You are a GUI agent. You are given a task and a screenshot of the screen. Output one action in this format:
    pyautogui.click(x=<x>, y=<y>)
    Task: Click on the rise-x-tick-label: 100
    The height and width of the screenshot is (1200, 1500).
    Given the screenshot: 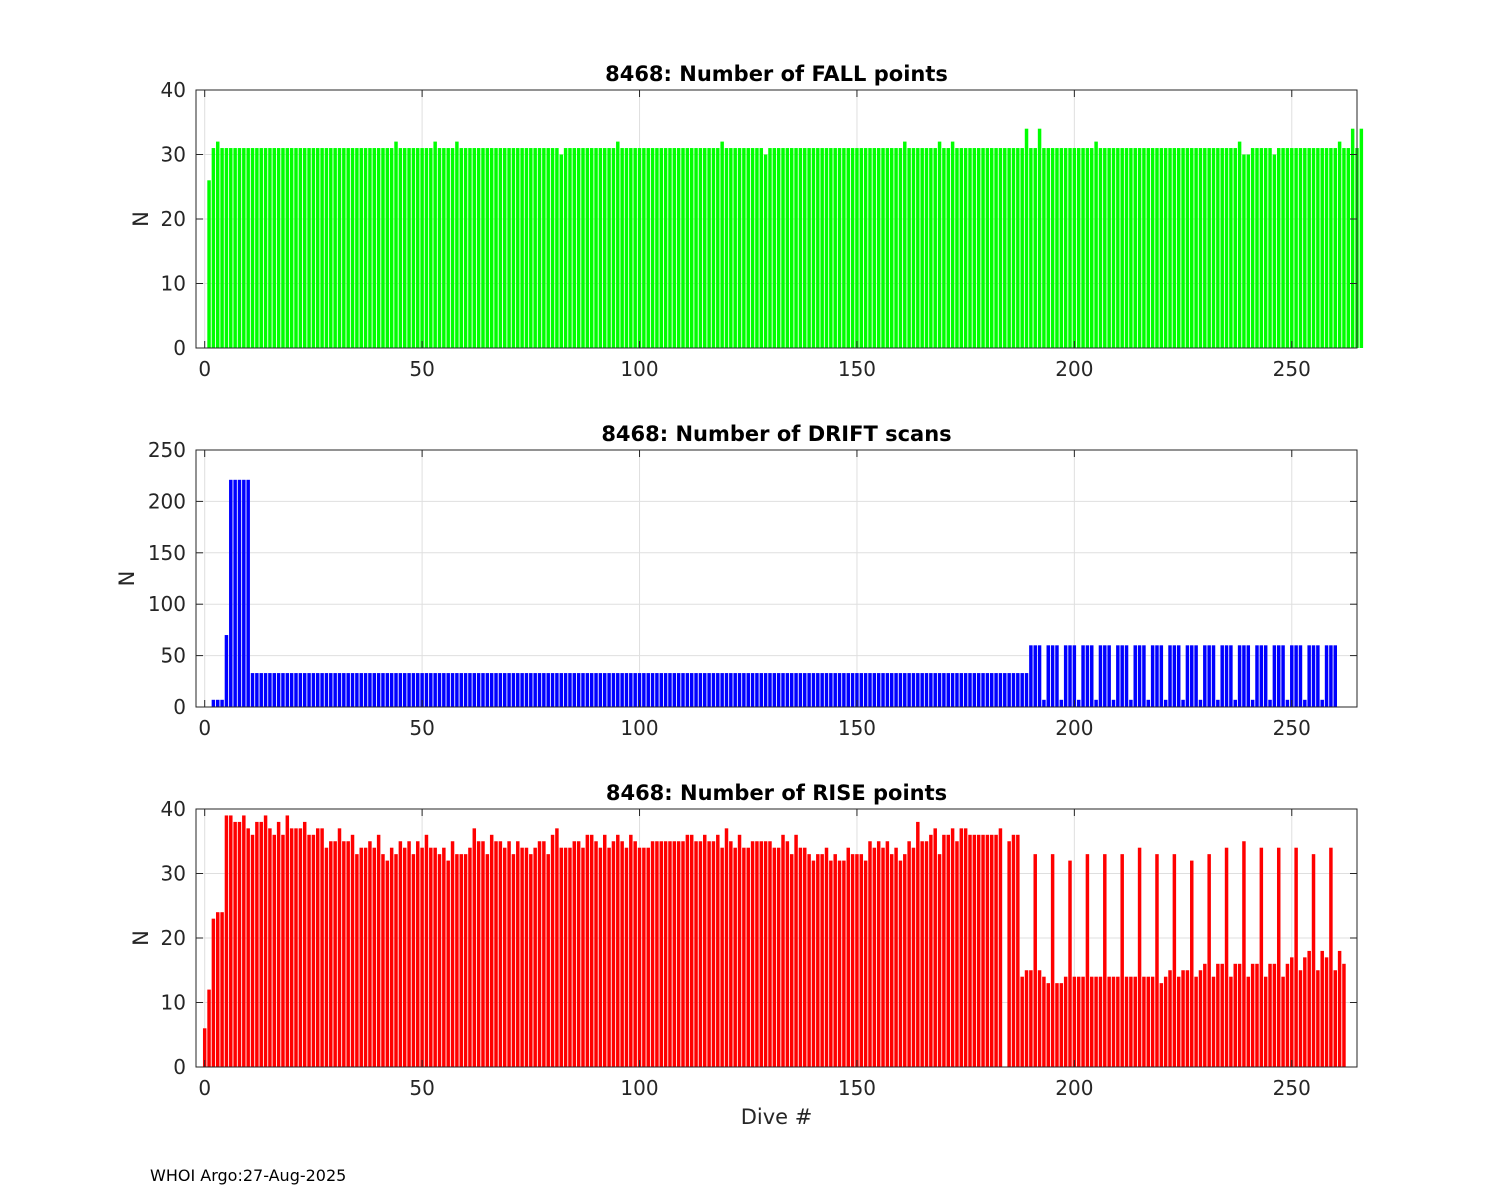 What is the action you would take?
    pyautogui.click(x=639, y=1088)
    